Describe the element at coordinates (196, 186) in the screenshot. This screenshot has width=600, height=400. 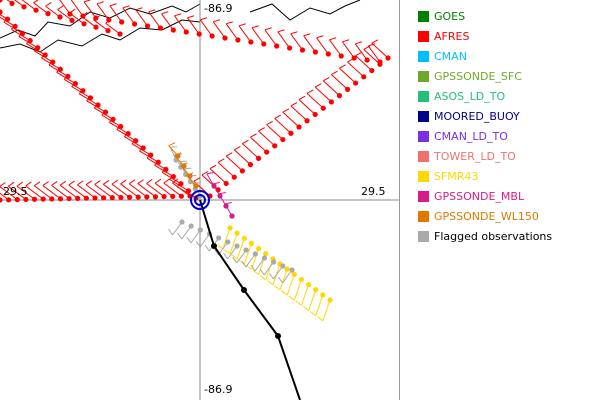
I see `gpssonde-wl150-point` at that location.